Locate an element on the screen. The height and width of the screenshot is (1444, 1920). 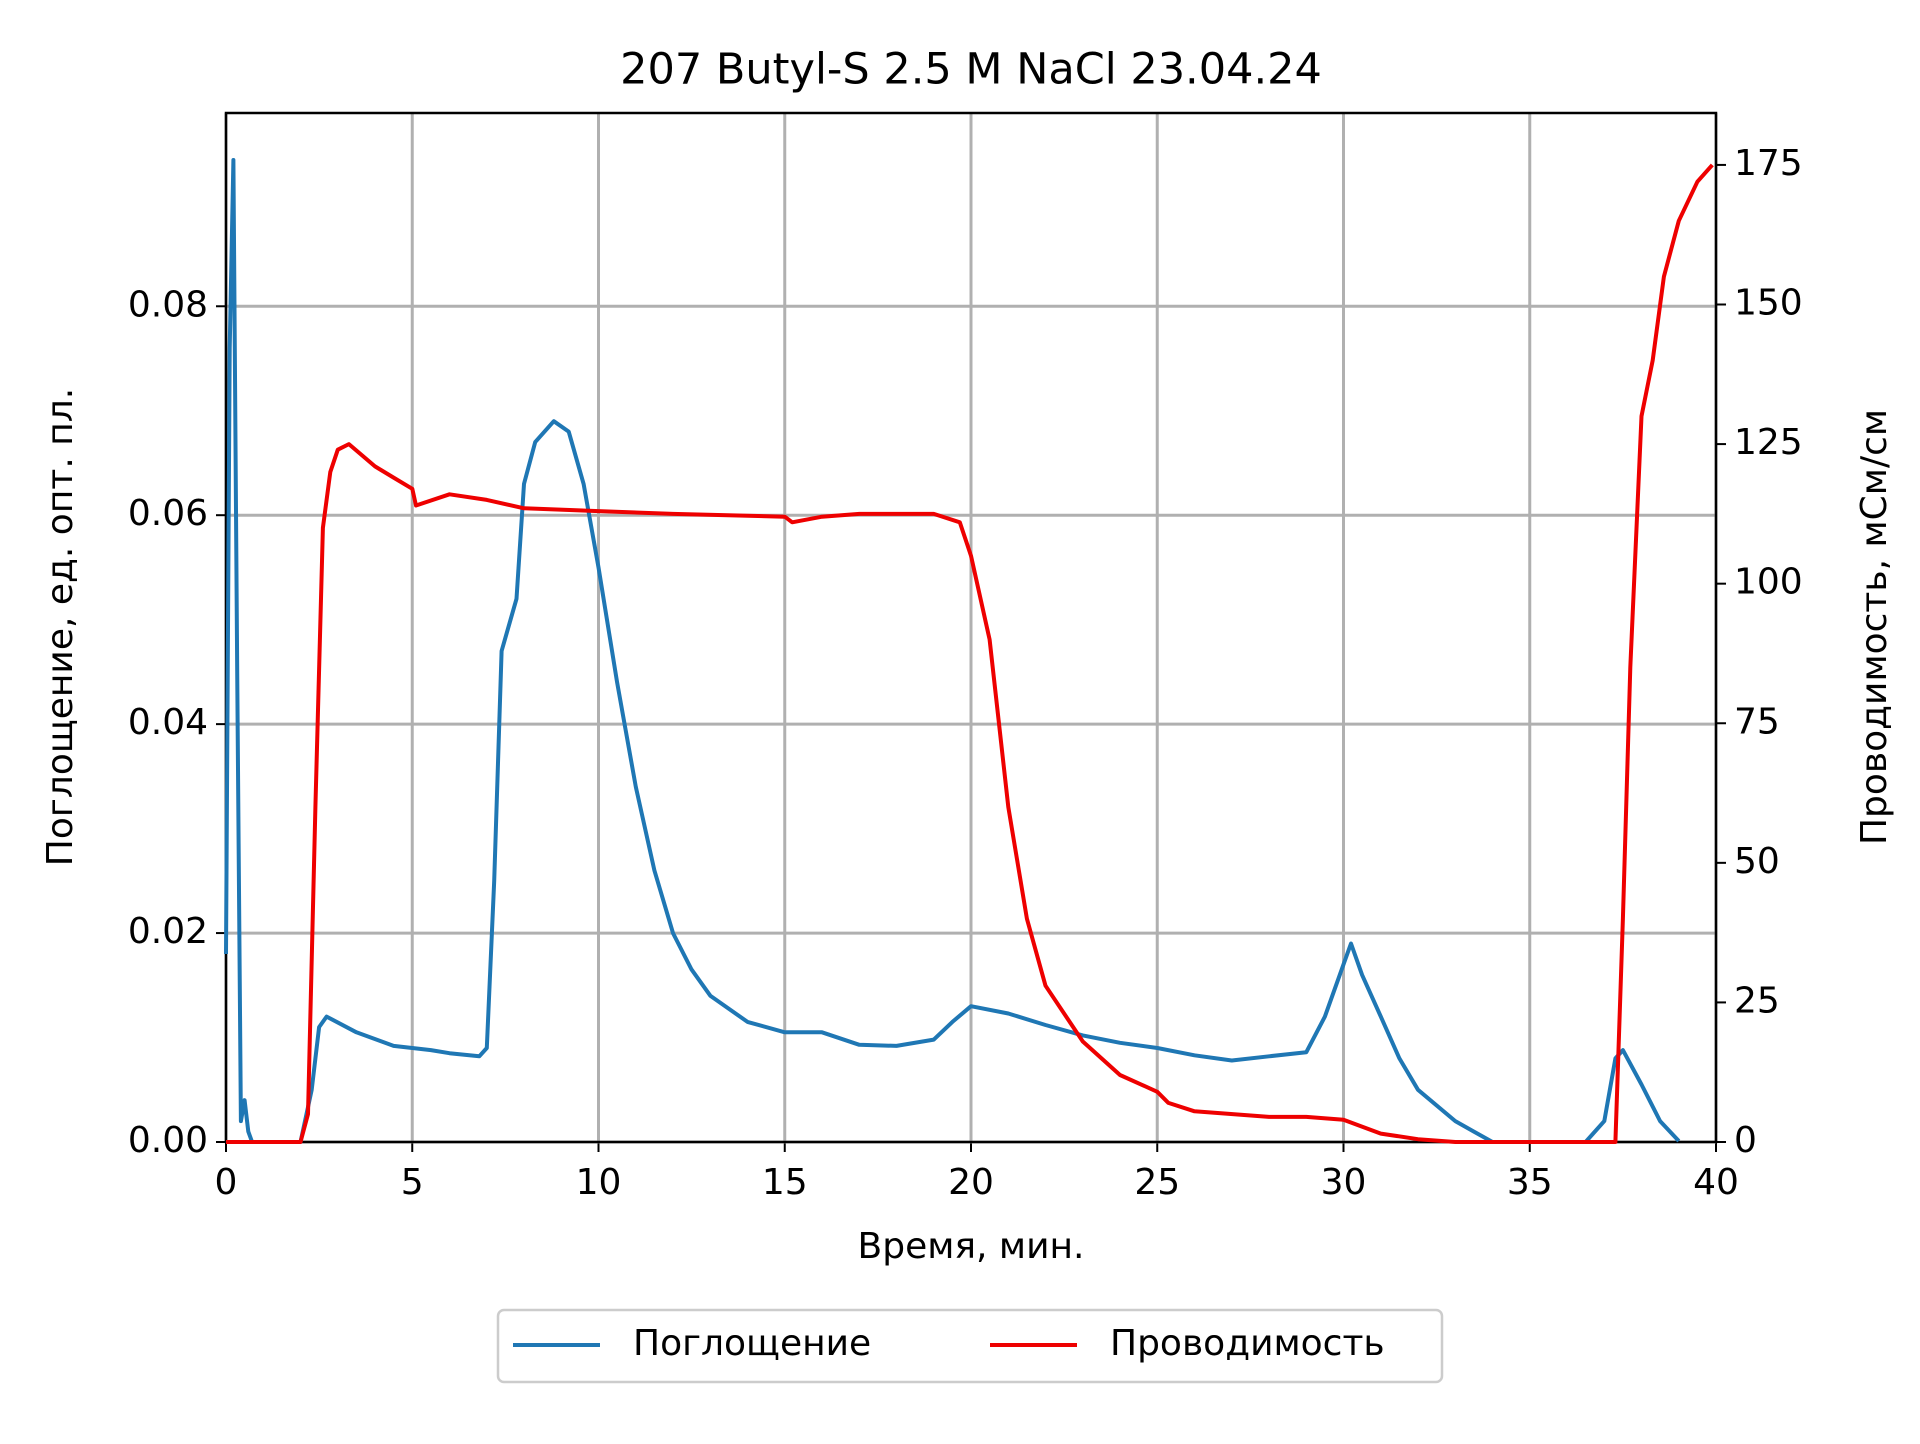
y-tick-label: 0.06 is located at coordinates (168, 513).